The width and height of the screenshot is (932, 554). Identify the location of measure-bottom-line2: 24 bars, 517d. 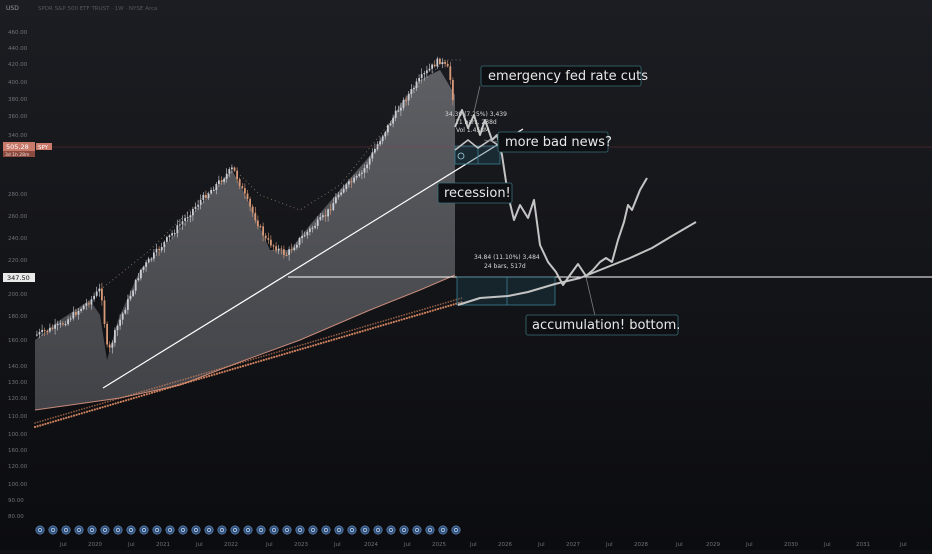
(505, 266).